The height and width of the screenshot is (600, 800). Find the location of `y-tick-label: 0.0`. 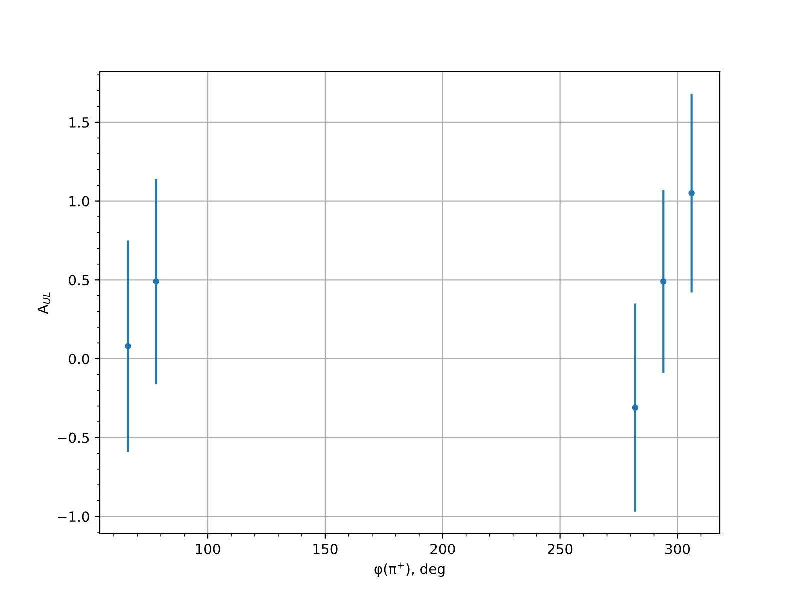

y-tick-label: 0.0 is located at coordinates (79, 359).